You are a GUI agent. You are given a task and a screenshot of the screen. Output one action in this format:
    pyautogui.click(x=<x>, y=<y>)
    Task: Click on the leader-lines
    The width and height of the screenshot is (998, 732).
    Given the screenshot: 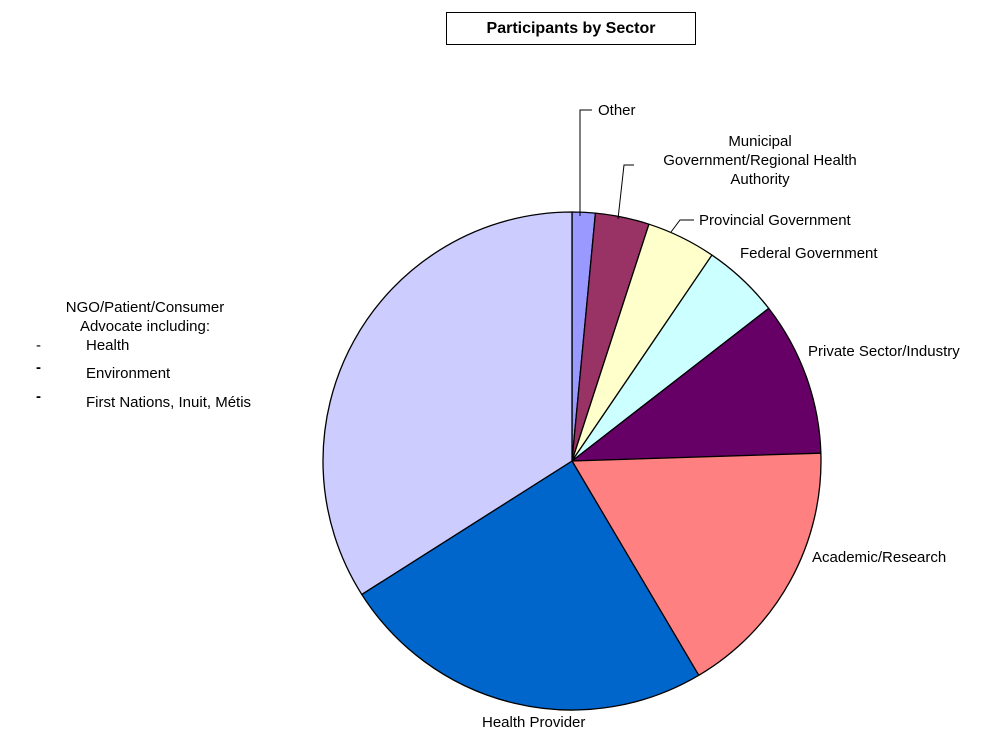 What is the action you would take?
    pyautogui.click(x=636, y=171)
    